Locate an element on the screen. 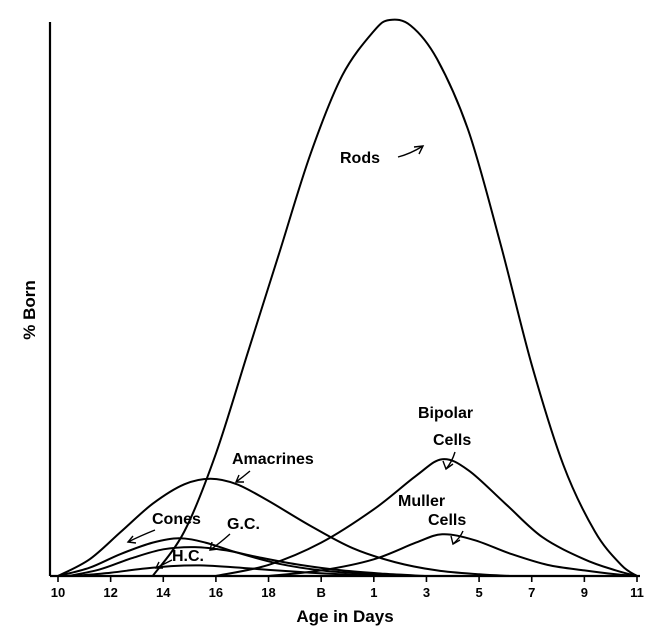 The width and height of the screenshot is (661, 632). label-cones: Cones is located at coordinates (176, 519).